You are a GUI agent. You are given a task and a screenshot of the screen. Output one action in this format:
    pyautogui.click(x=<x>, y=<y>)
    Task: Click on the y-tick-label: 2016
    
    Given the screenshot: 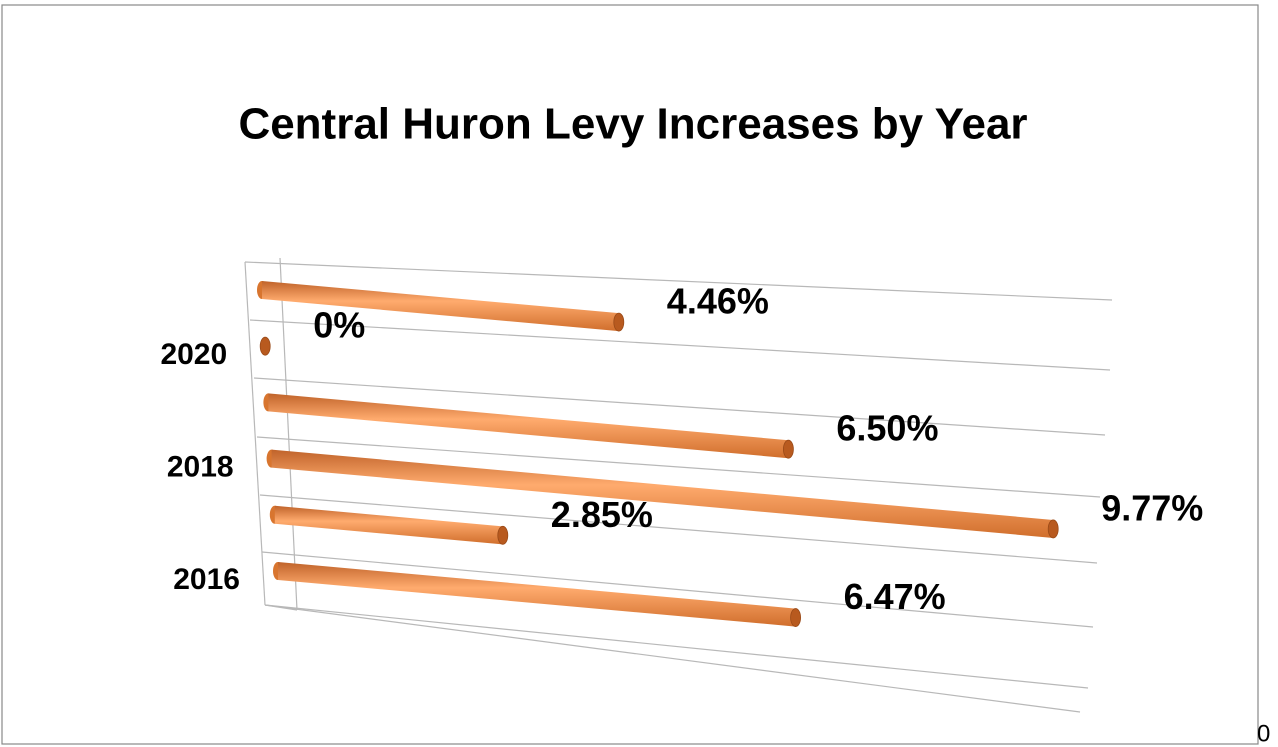 What is the action you would take?
    pyautogui.click(x=206, y=579)
    